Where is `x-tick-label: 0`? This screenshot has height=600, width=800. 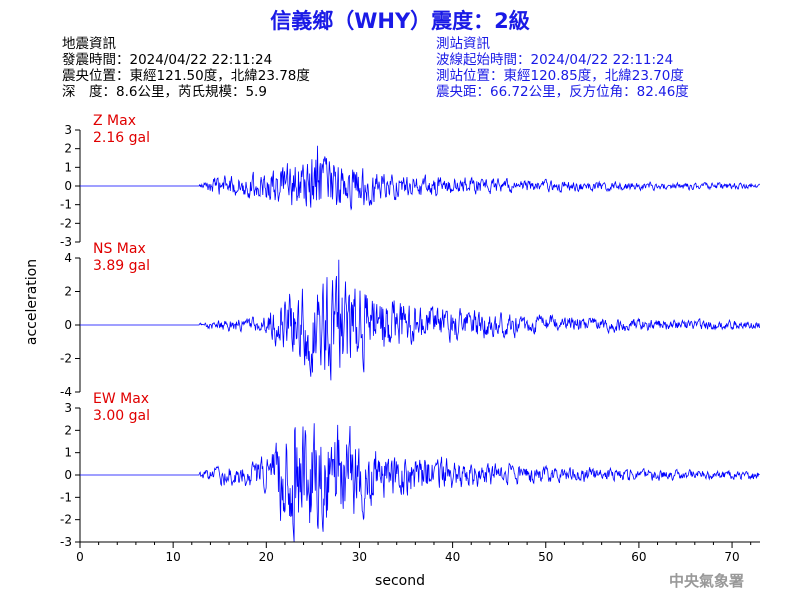 x-tick-label: 0 is located at coordinates (80, 557).